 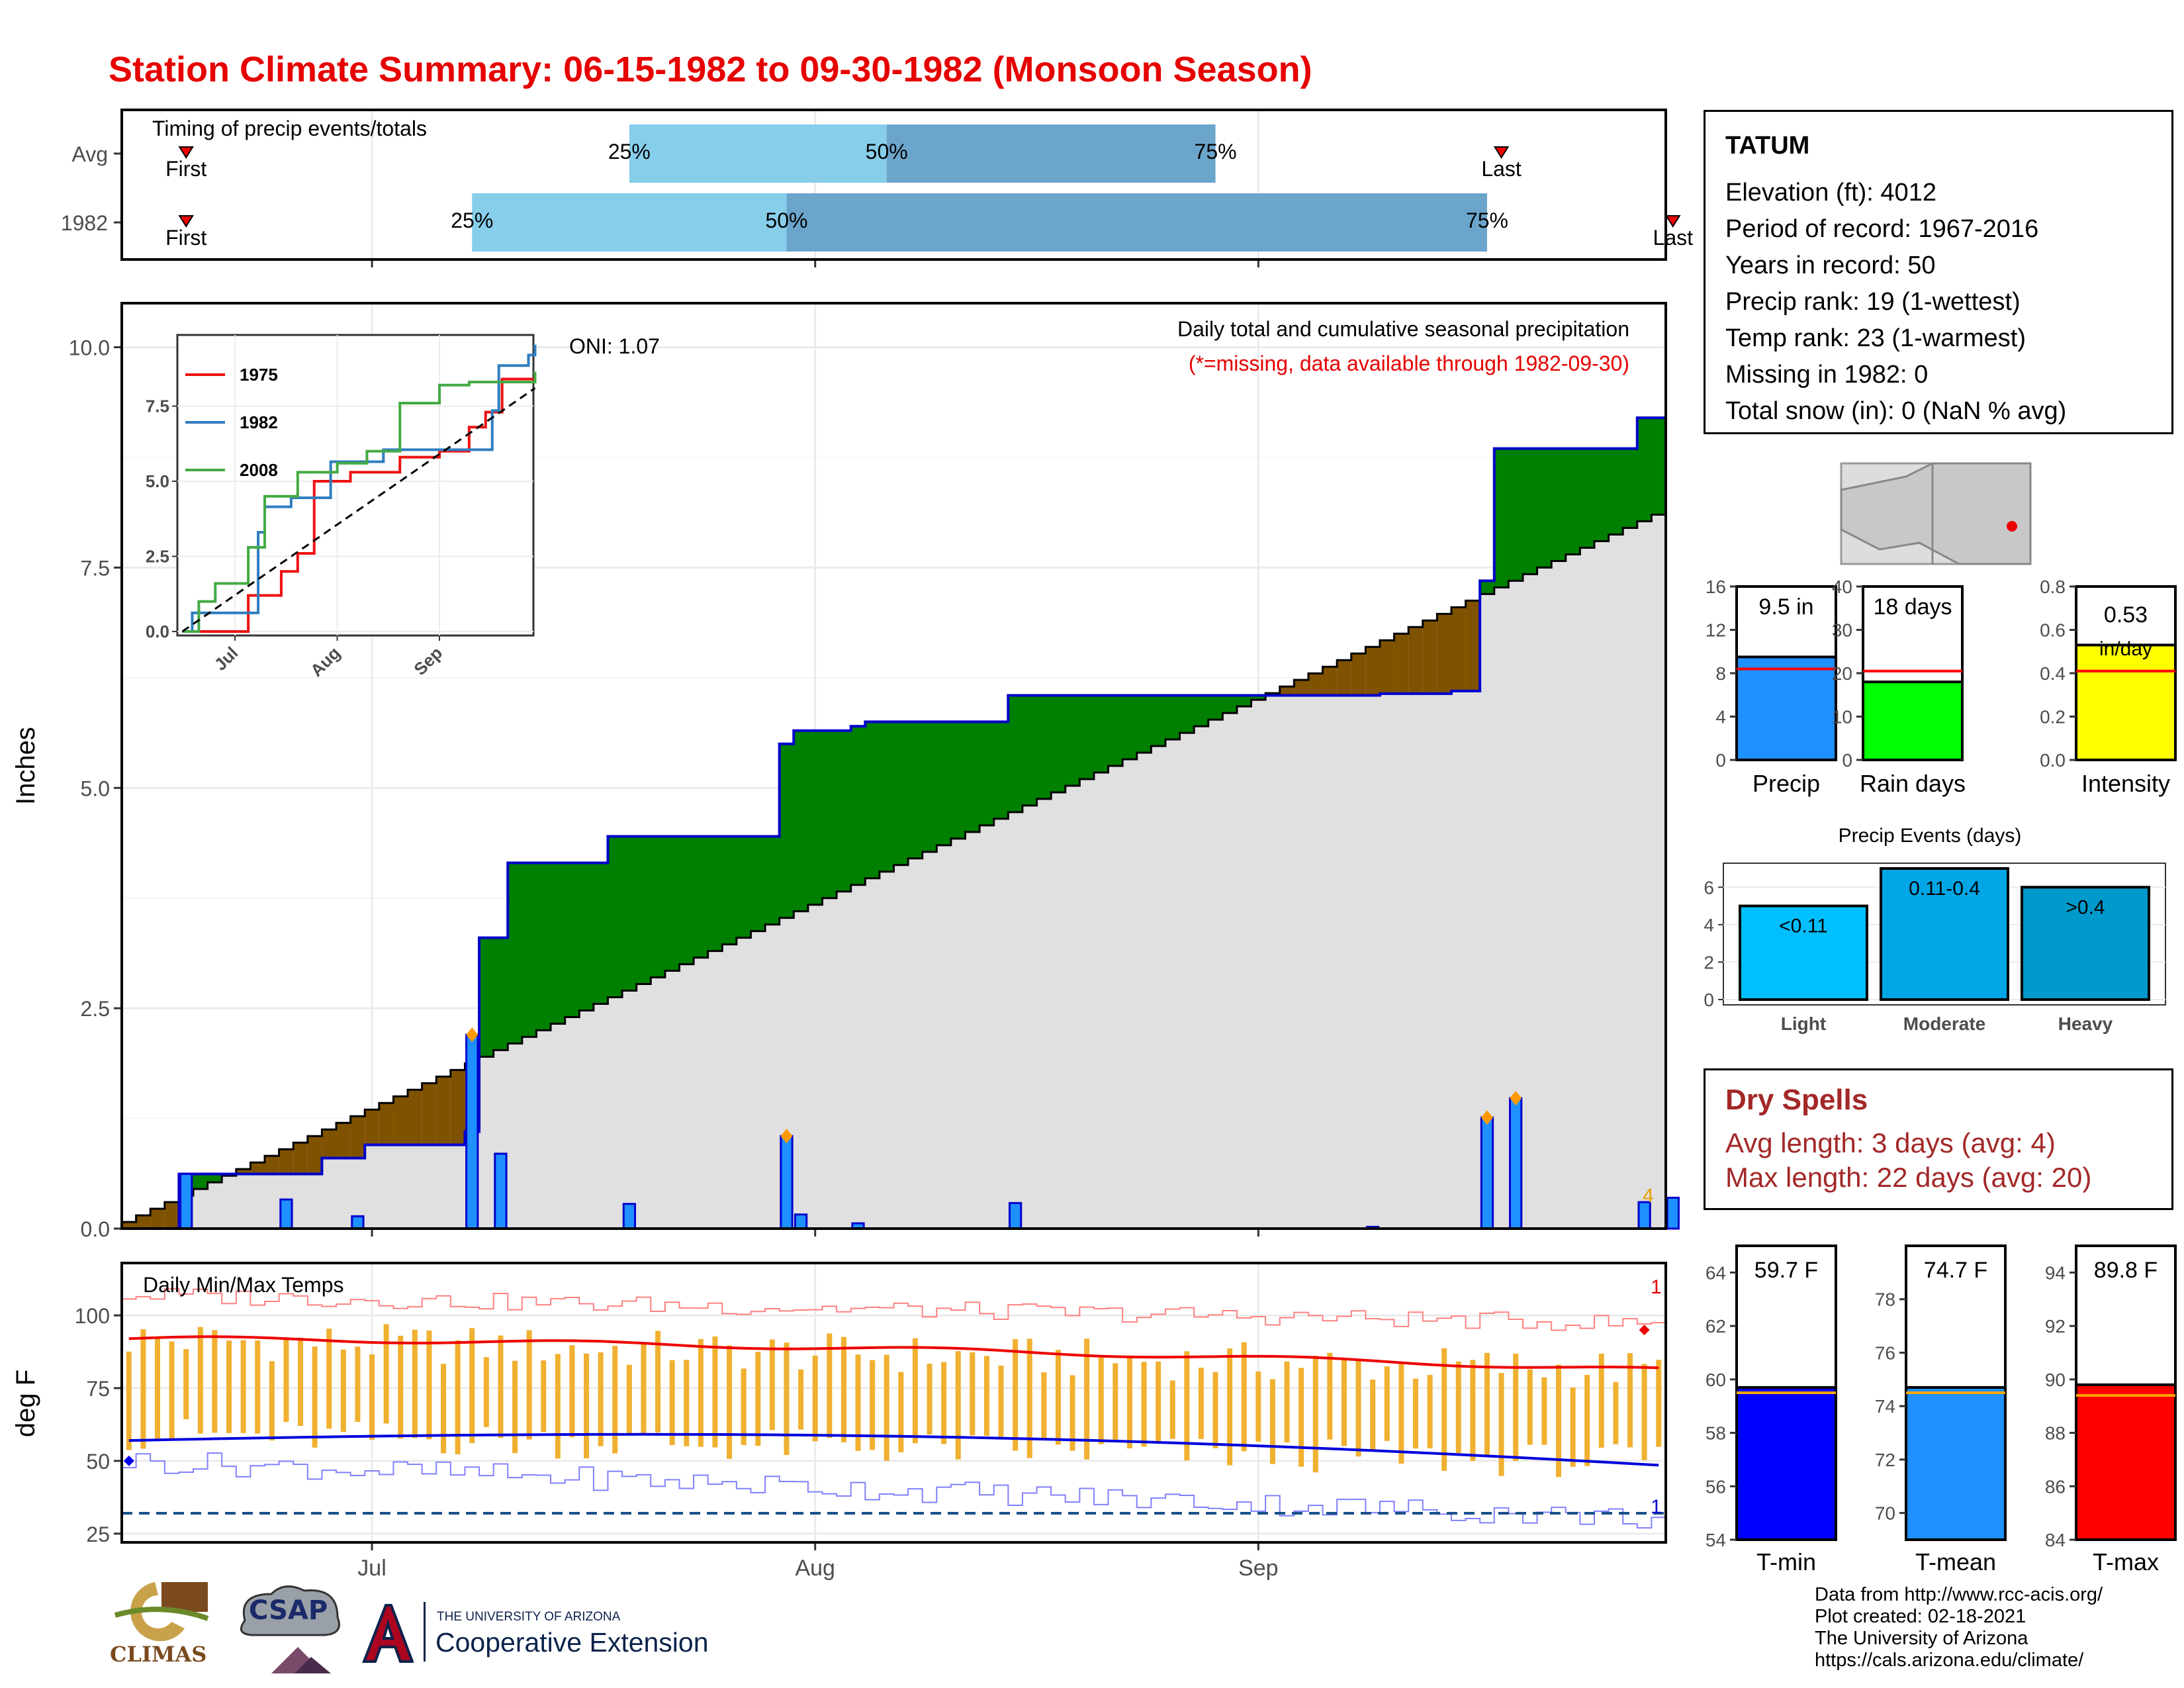 I want to click on precip-event-label-Light: Light, so click(x=1803, y=1023).